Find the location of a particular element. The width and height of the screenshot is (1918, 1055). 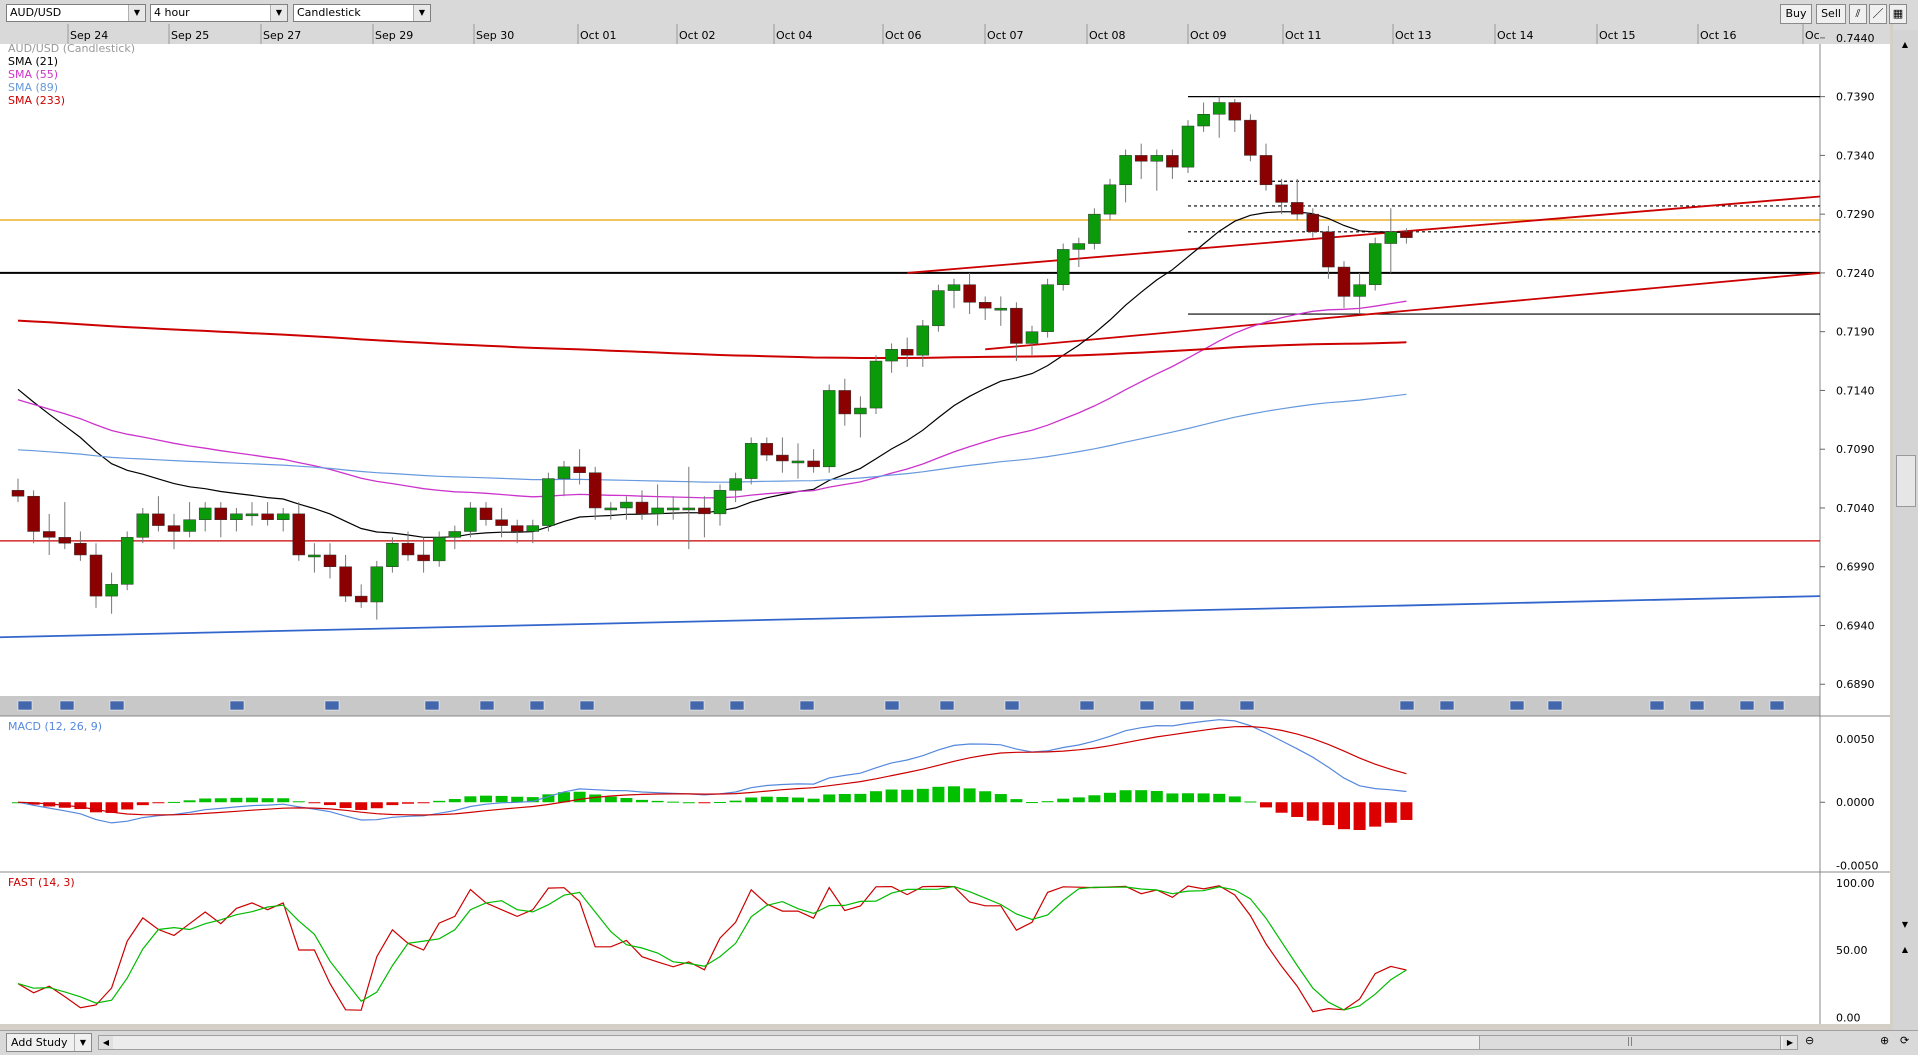

date-tick-label: Sep 29 is located at coordinates (394, 35).